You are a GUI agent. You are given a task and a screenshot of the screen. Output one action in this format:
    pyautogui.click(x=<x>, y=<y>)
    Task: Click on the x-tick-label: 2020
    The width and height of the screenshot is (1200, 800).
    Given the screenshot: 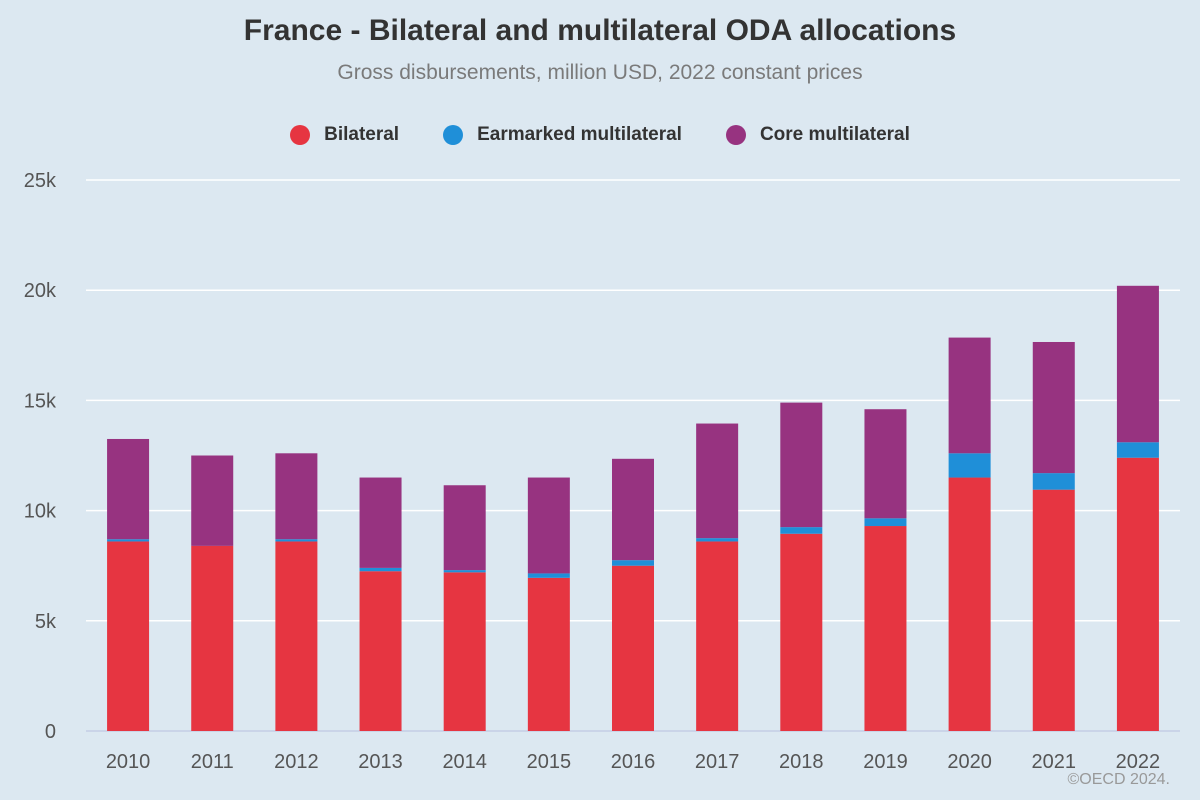 What is the action you would take?
    pyautogui.click(x=969, y=762)
    